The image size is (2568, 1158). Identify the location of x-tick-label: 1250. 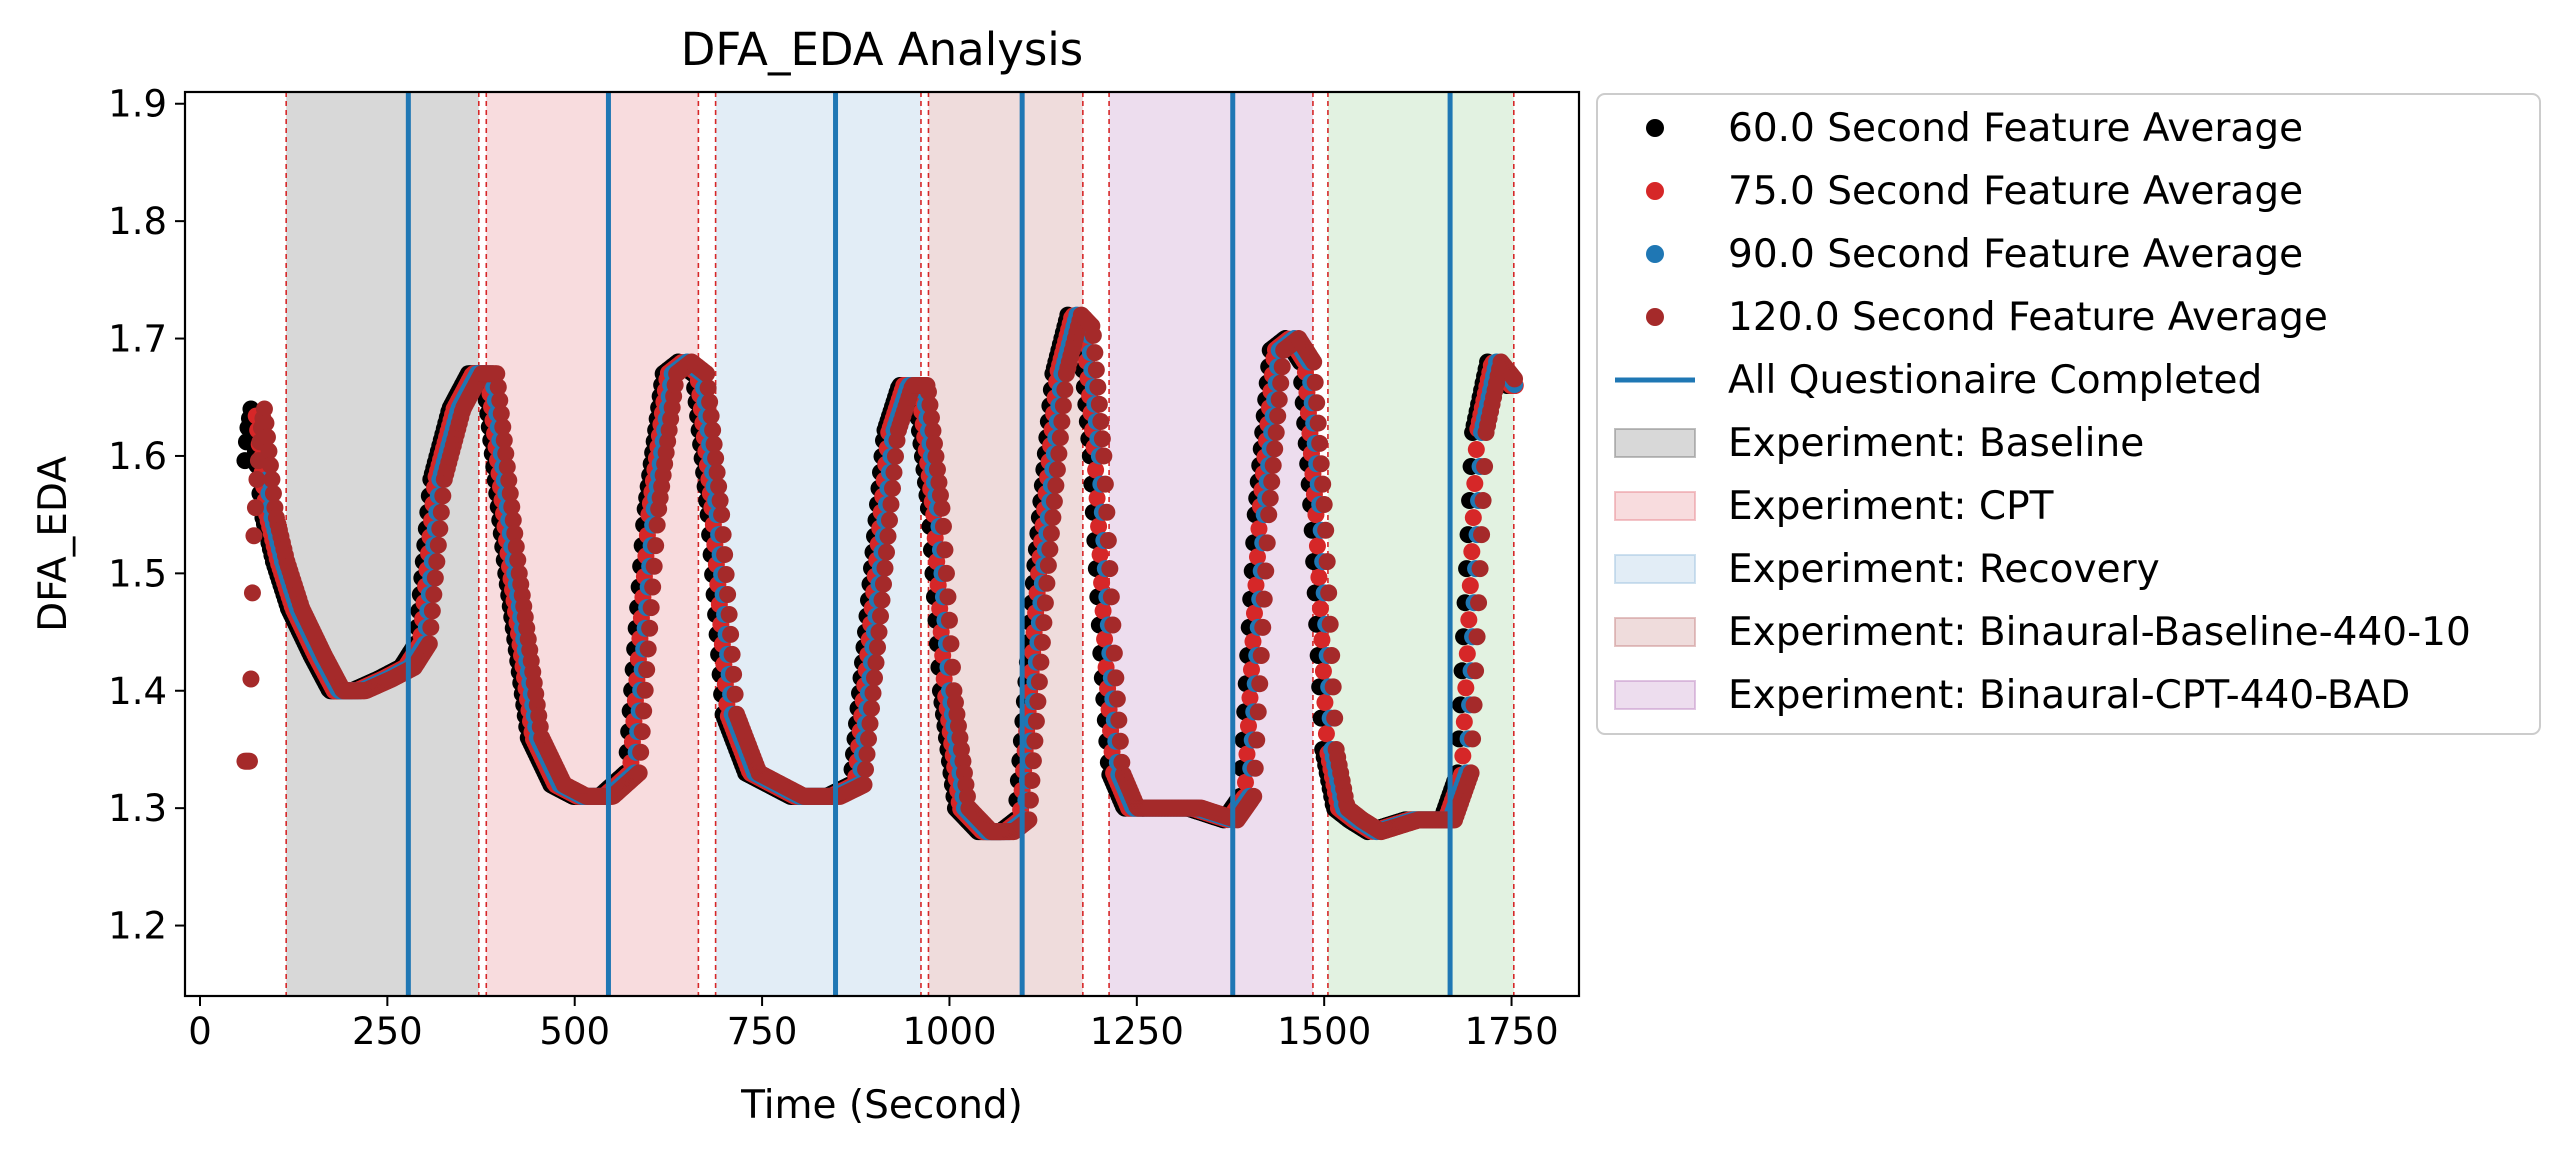
(1137, 1031).